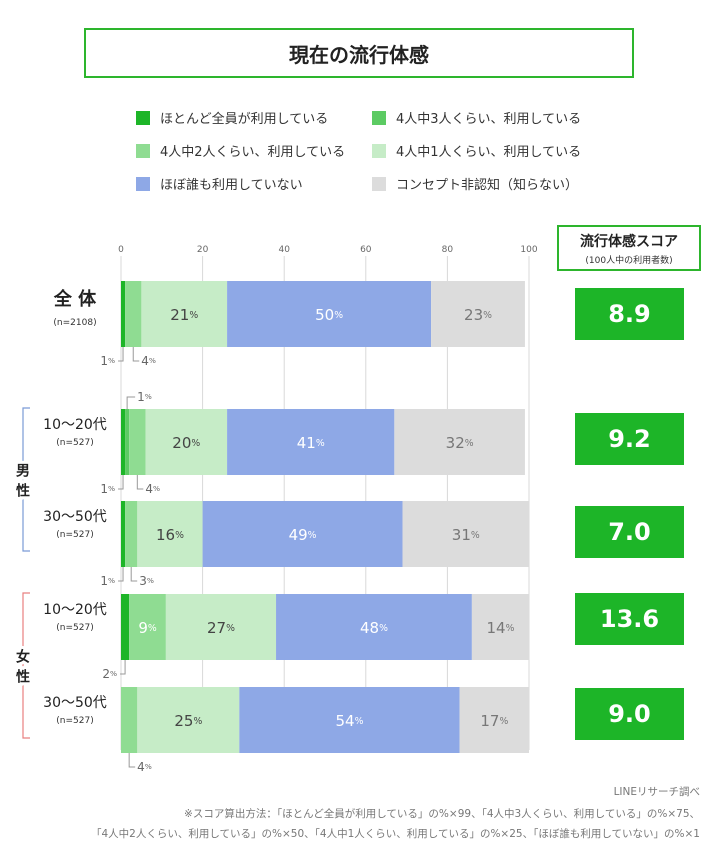  Describe the element at coordinates (74, 323) in the screenshot. I see `row-n-label: (n=2108)` at that location.